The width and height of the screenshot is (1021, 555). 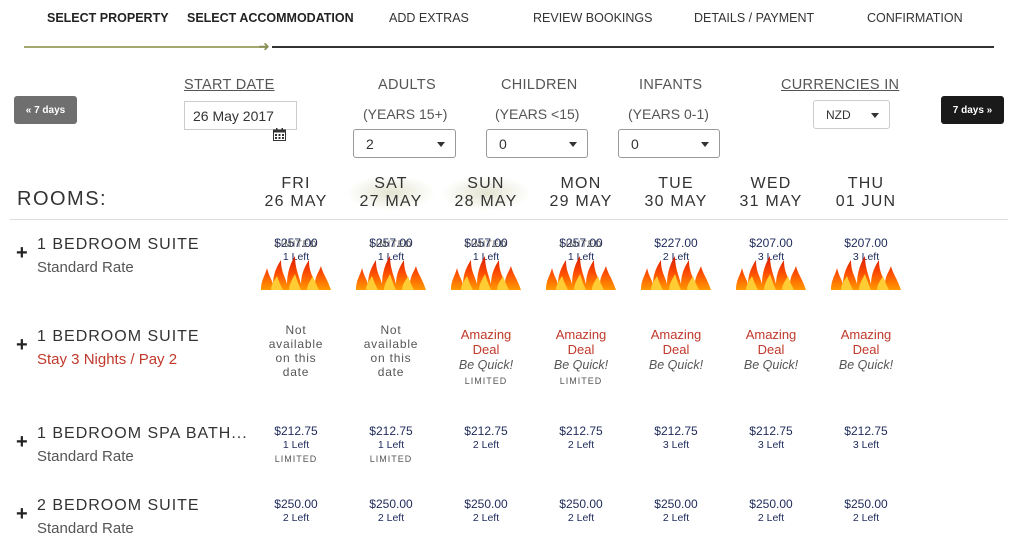 What do you see at coordinates (229, 85) in the screenshot?
I see `start-date-label: START DATE` at bounding box center [229, 85].